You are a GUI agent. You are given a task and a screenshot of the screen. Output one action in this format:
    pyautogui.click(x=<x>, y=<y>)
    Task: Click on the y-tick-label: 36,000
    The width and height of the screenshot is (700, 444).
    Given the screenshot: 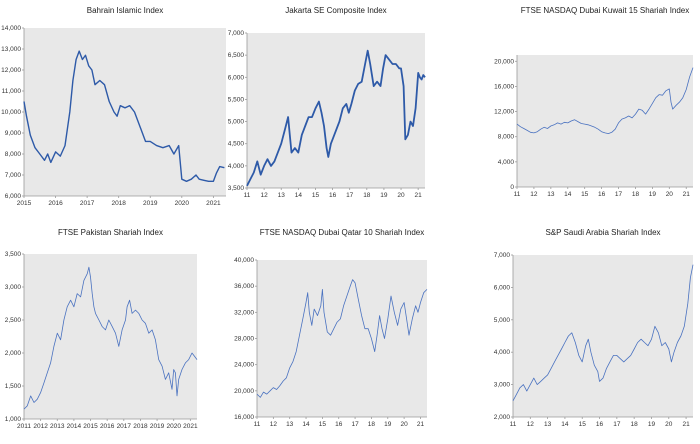 What is the action you would take?
    pyautogui.click(x=244, y=286)
    